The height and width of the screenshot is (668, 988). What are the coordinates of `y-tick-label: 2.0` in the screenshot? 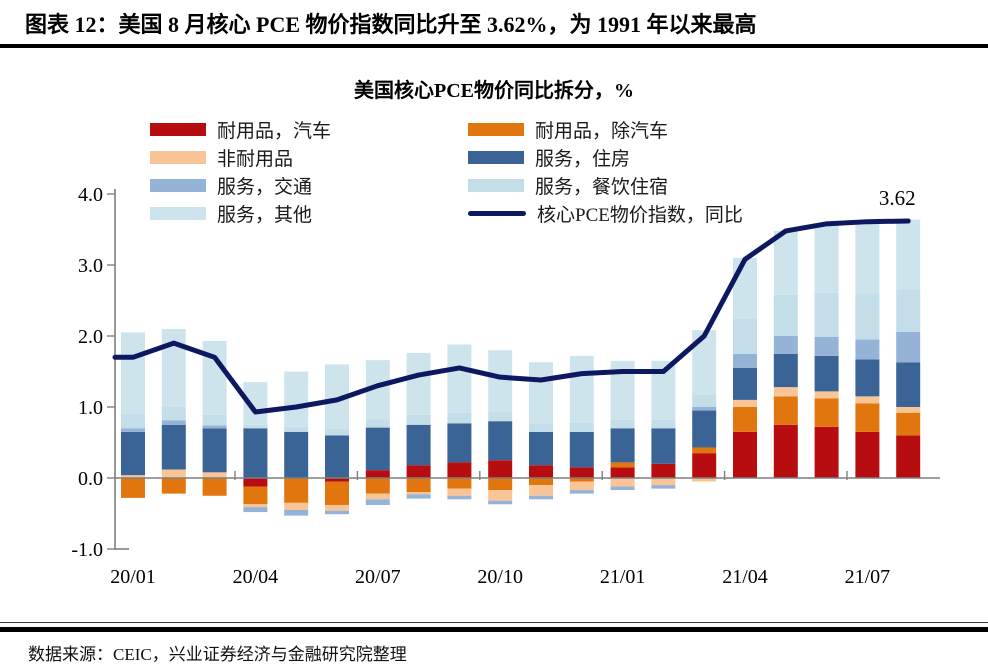 It's located at (90, 337).